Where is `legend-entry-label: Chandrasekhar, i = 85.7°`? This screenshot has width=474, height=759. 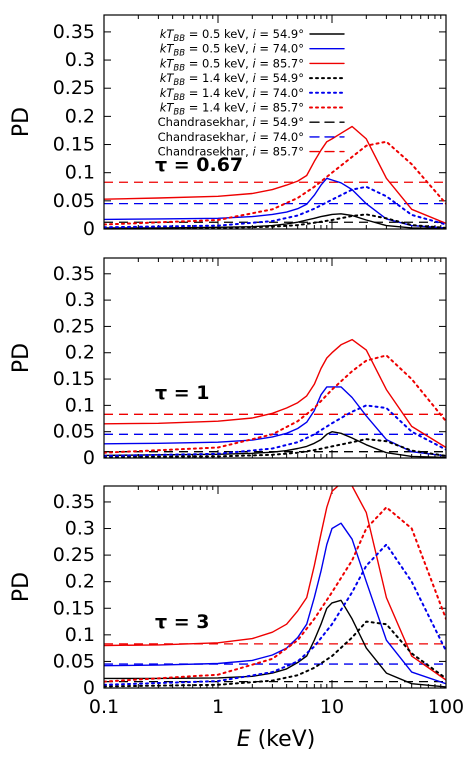
legend-entry-label: Chandrasekhar, i = 85.7° is located at coordinates (231, 152).